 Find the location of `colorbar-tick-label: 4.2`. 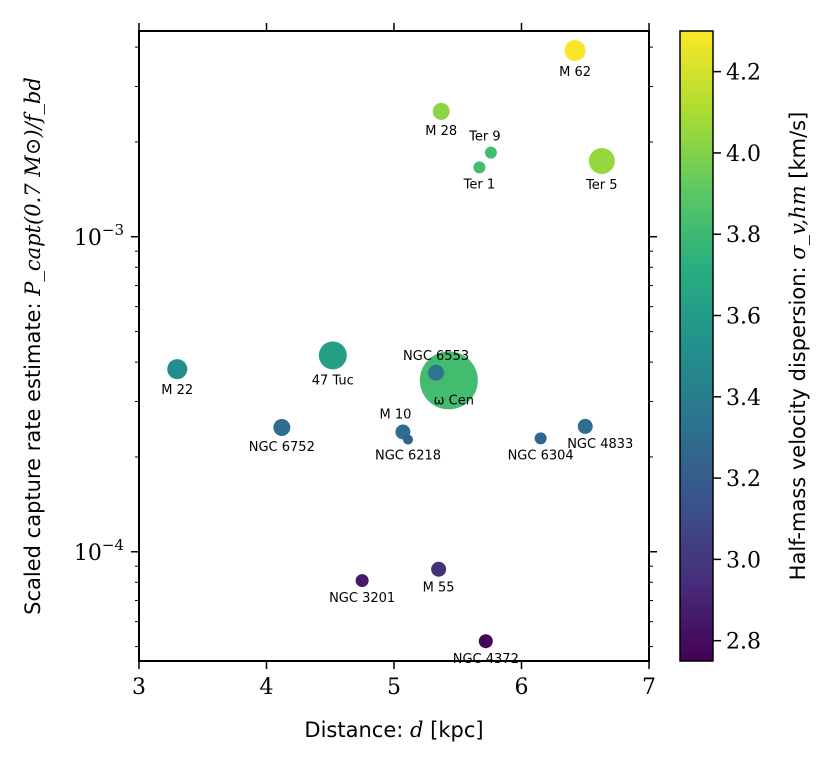

colorbar-tick-label: 4.2 is located at coordinates (743, 73).